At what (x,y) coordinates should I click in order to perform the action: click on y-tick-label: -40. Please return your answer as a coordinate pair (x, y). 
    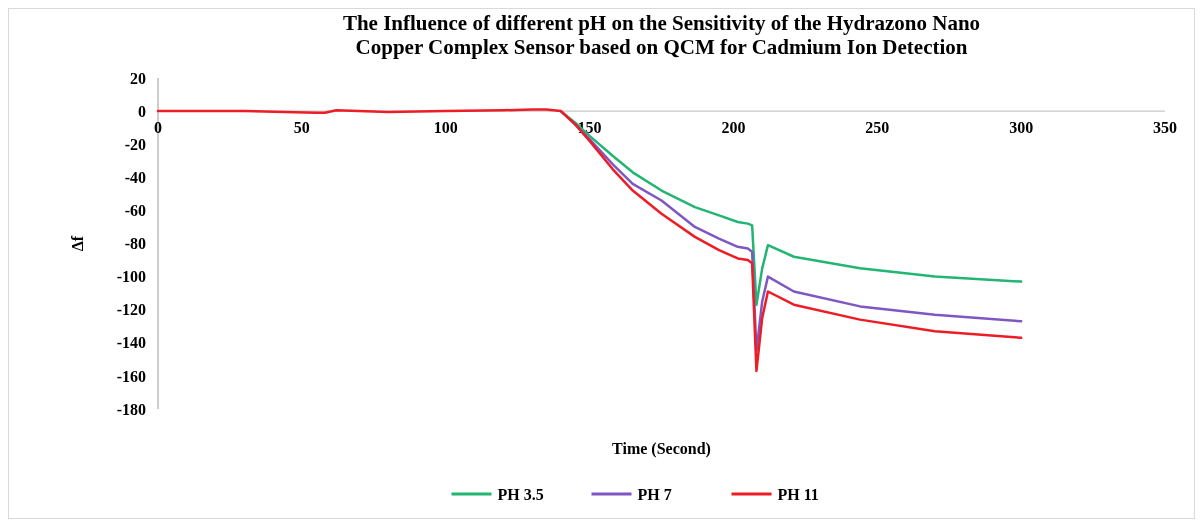
    Looking at the image, I should click on (135, 177).